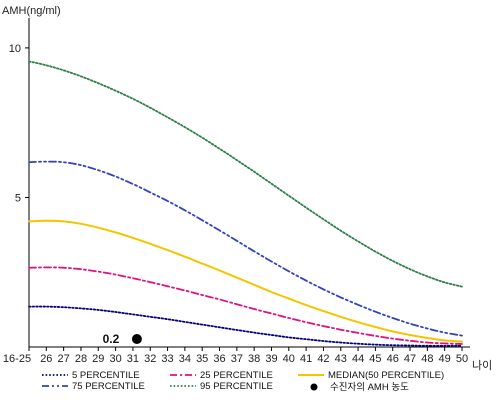 The image size is (500, 400). Describe the element at coordinates (445, 359) in the screenshot. I see `x-tick-label: 49` at that location.